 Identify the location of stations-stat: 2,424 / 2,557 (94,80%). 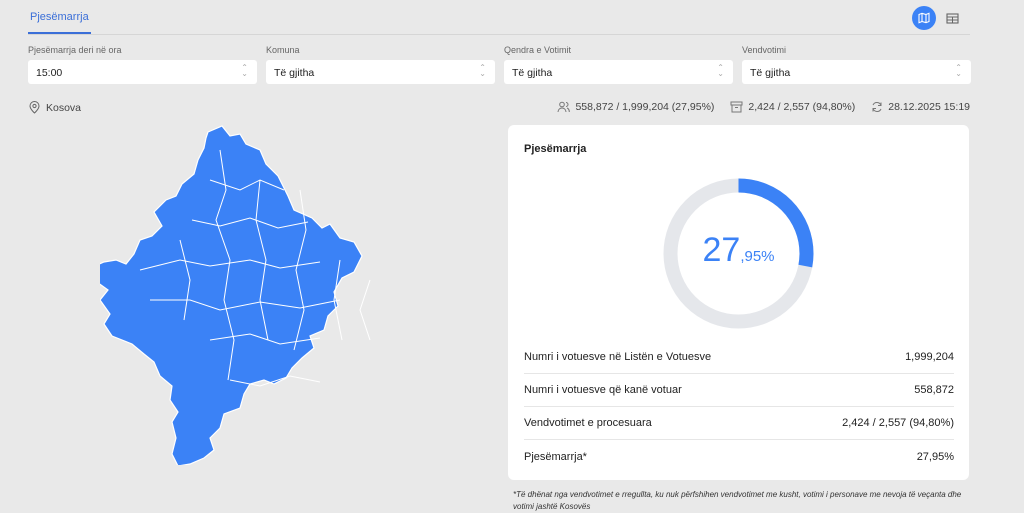
(802, 107).